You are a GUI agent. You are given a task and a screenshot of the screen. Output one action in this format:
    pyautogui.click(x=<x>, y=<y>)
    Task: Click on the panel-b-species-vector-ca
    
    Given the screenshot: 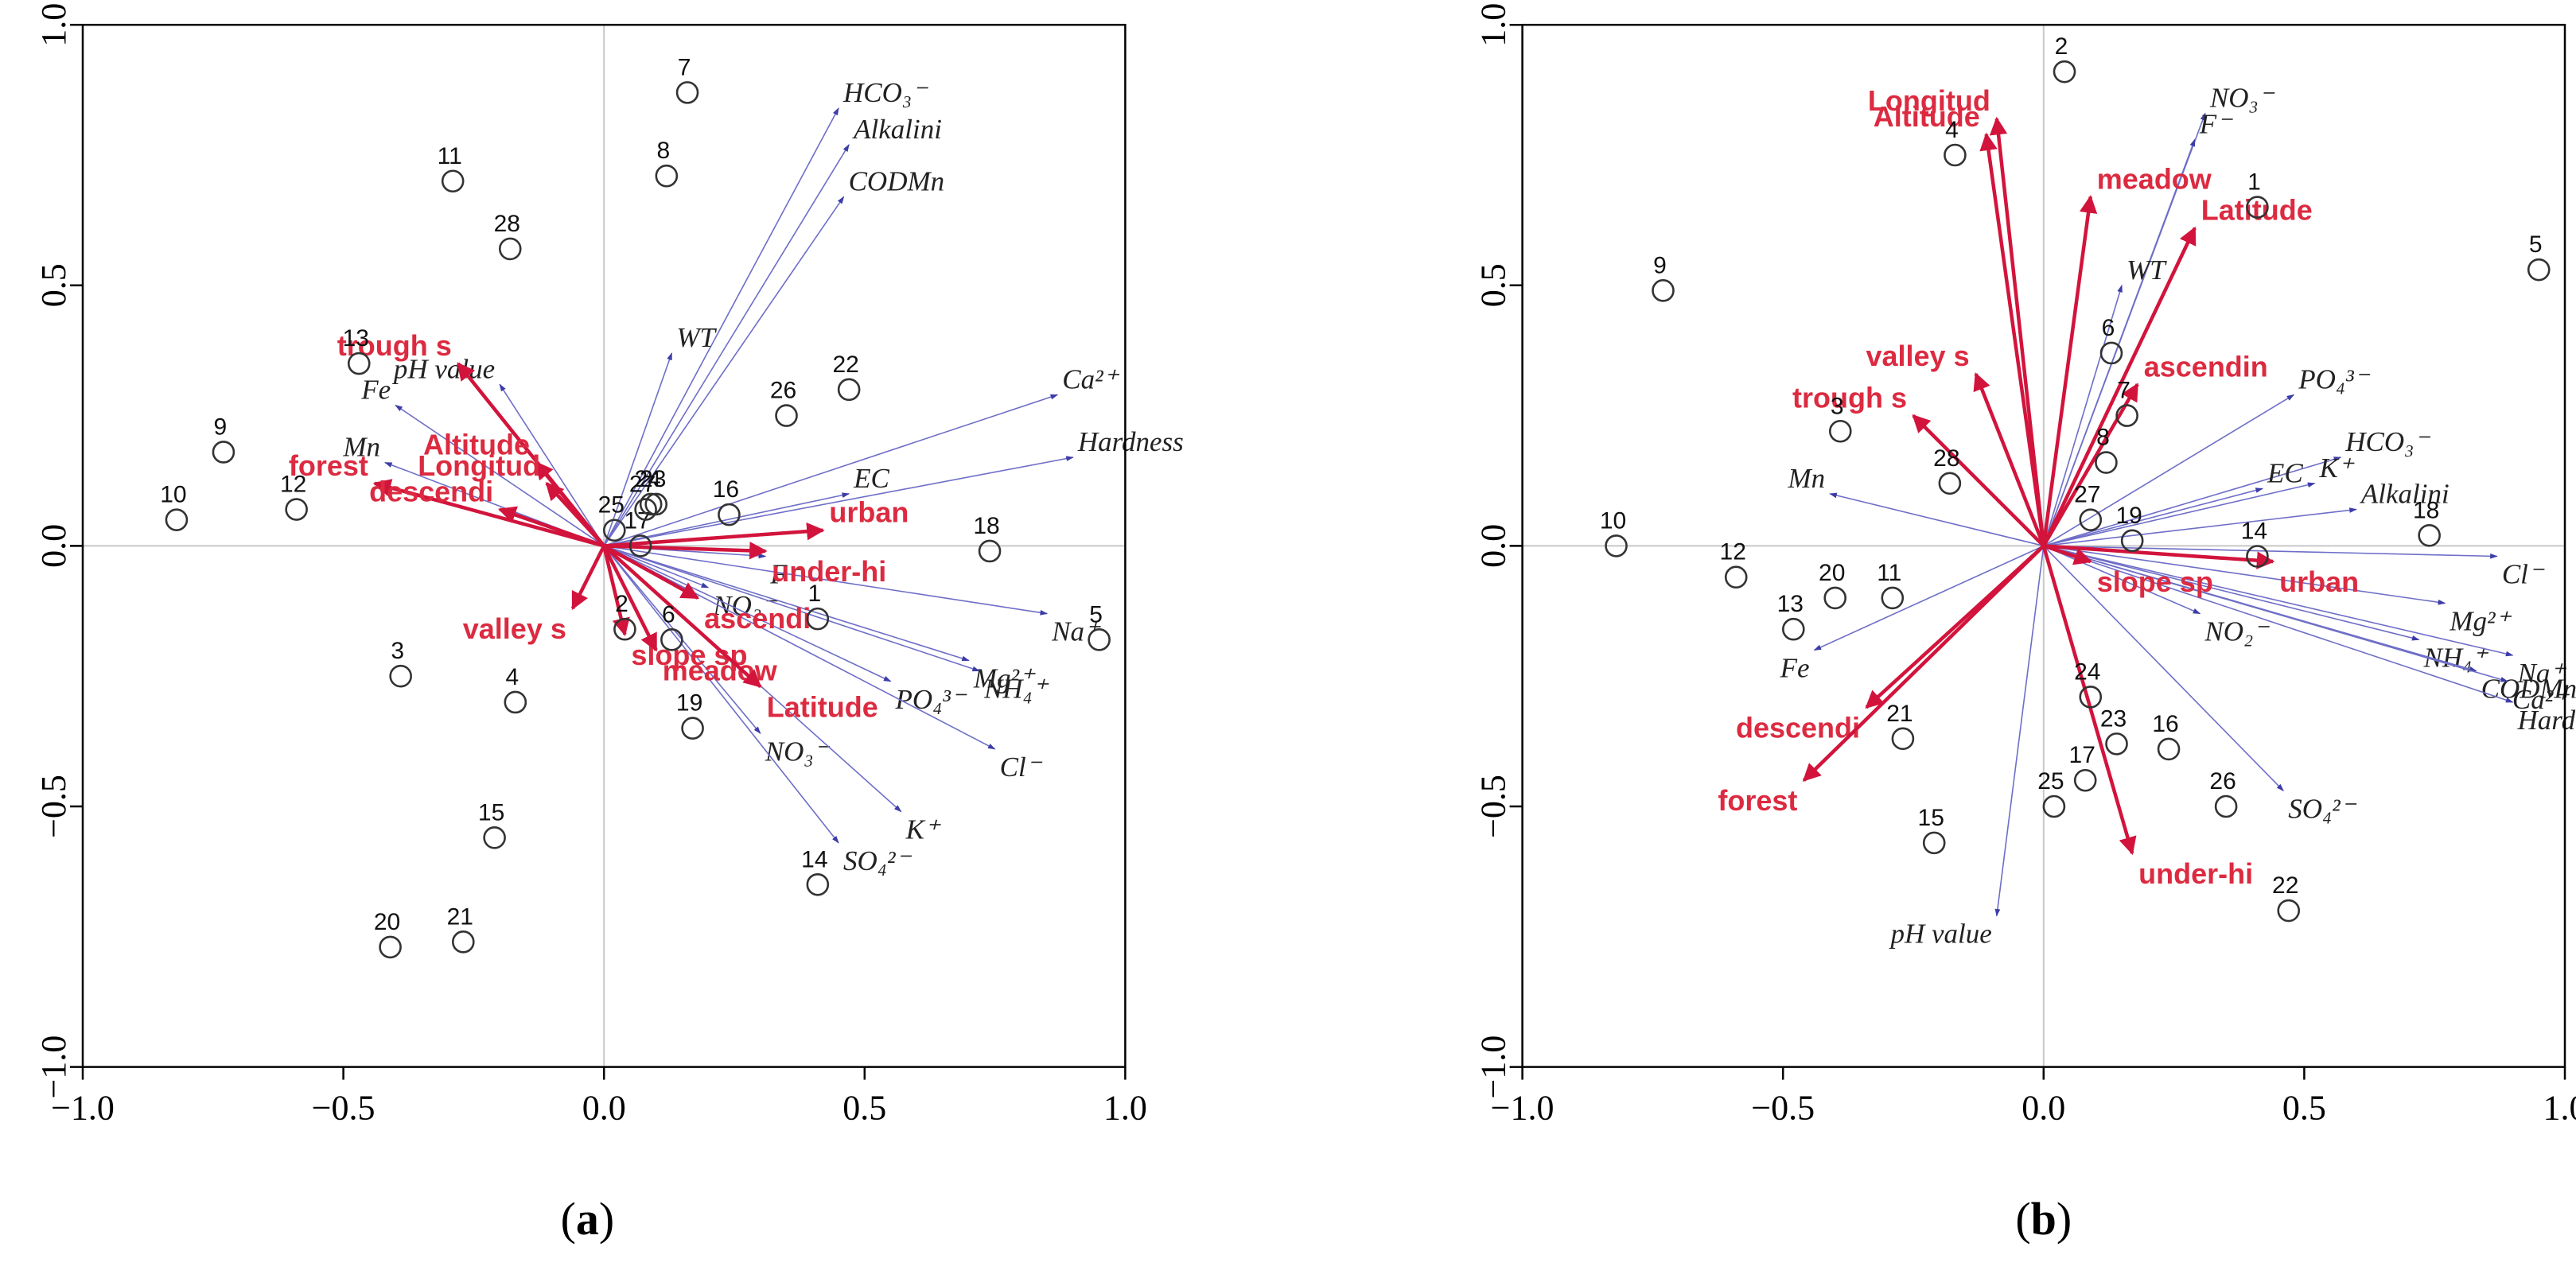 What is the action you would take?
    pyautogui.click(x=2276, y=614)
    